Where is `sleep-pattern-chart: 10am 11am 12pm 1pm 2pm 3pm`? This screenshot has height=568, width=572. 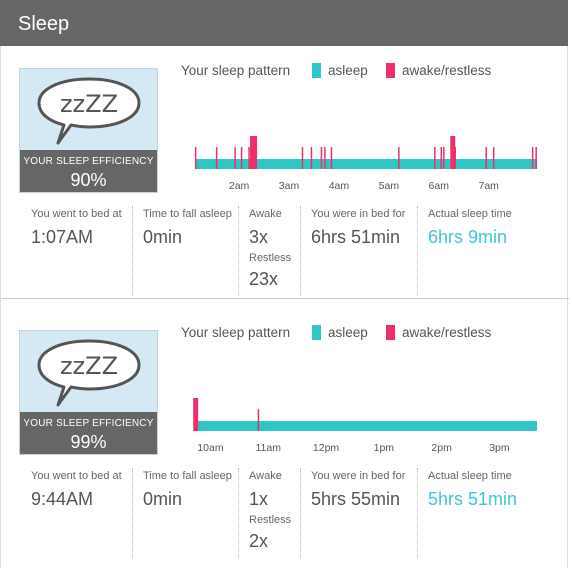 sleep-pattern-chart: 10am 11am 12pm 1pm 2pm 3pm is located at coordinates (366, 428).